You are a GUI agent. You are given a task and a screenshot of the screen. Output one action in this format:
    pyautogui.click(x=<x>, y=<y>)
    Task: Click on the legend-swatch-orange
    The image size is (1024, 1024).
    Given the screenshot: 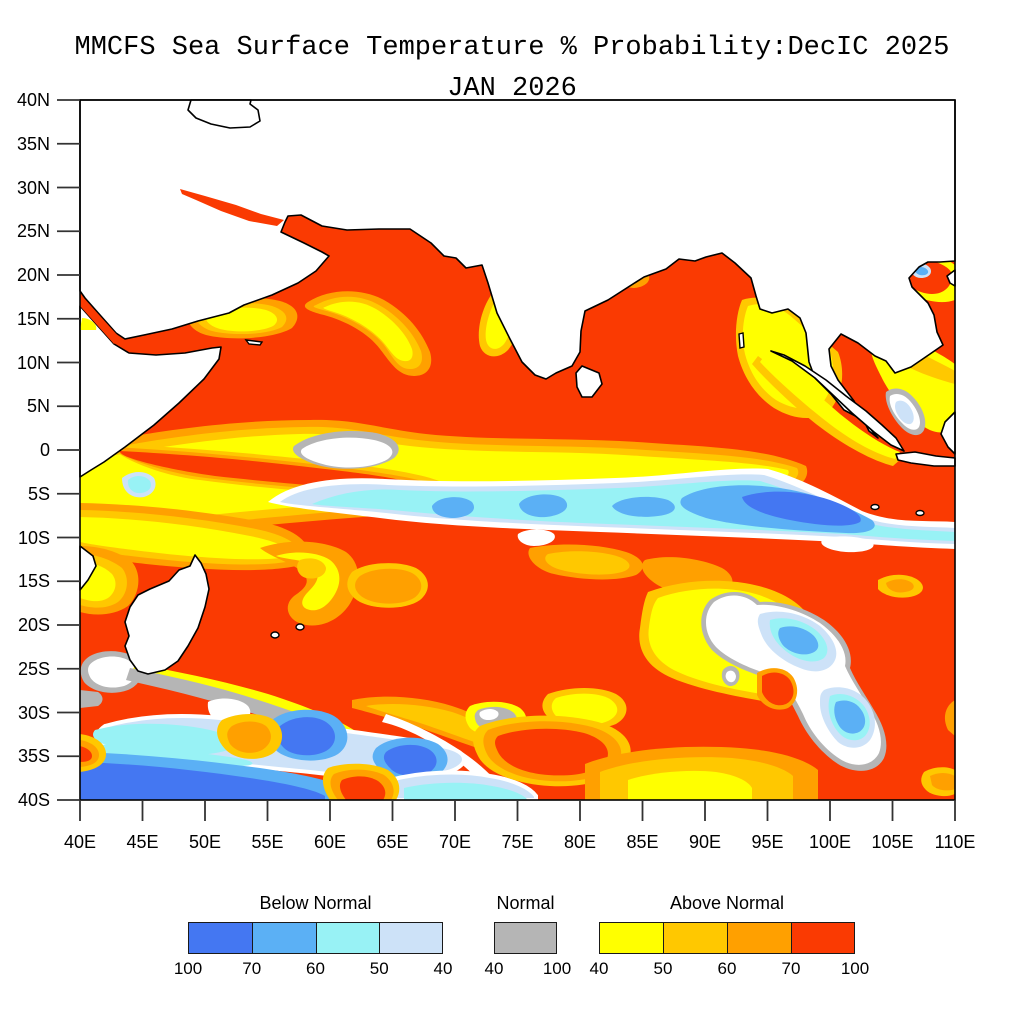 What is the action you would take?
    pyautogui.click(x=759, y=938)
    